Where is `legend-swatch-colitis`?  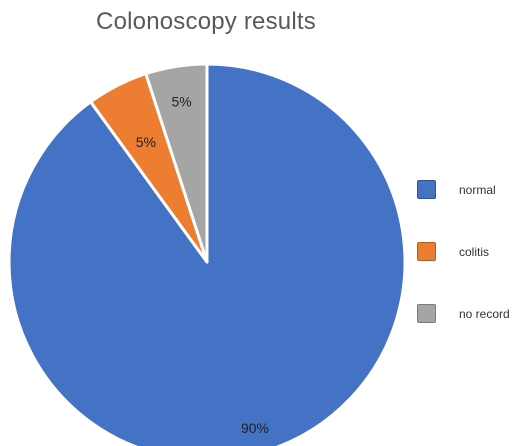 legend-swatch-colitis is located at coordinates (426, 251).